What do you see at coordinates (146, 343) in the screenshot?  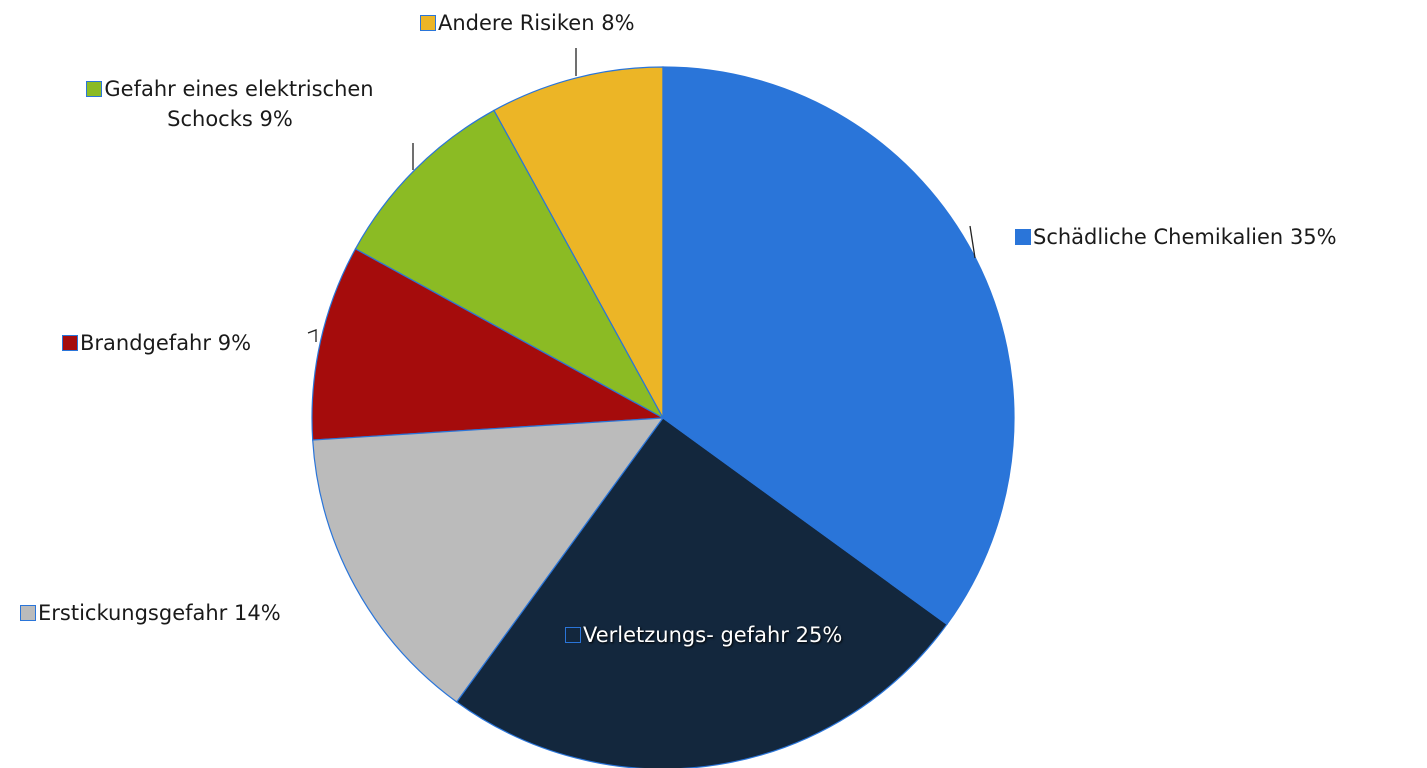 I see `category-label: Brandgefahr` at bounding box center [146, 343].